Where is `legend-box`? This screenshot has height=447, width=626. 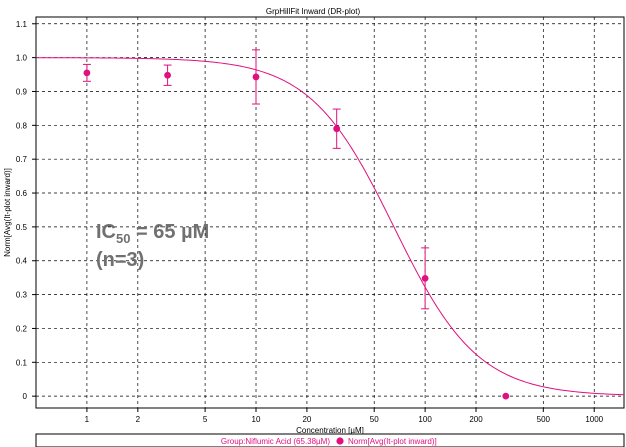
legend-box is located at coordinates (330, 440).